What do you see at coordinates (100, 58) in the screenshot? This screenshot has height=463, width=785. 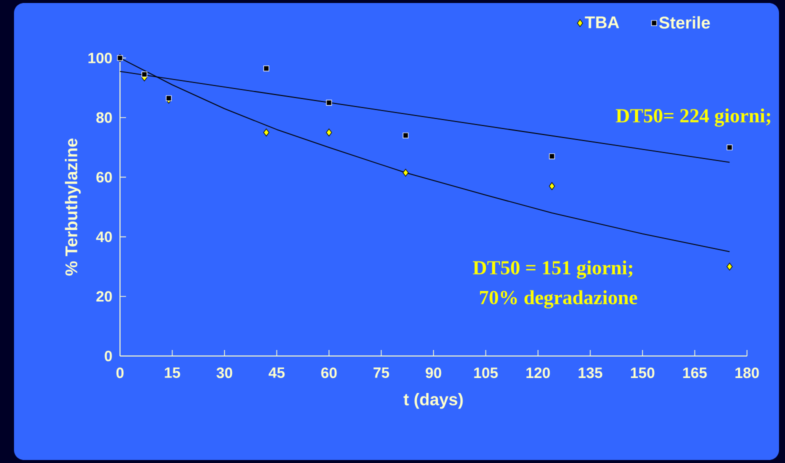 I see `y-tick-label: 100` at bounding box center [100, 58].